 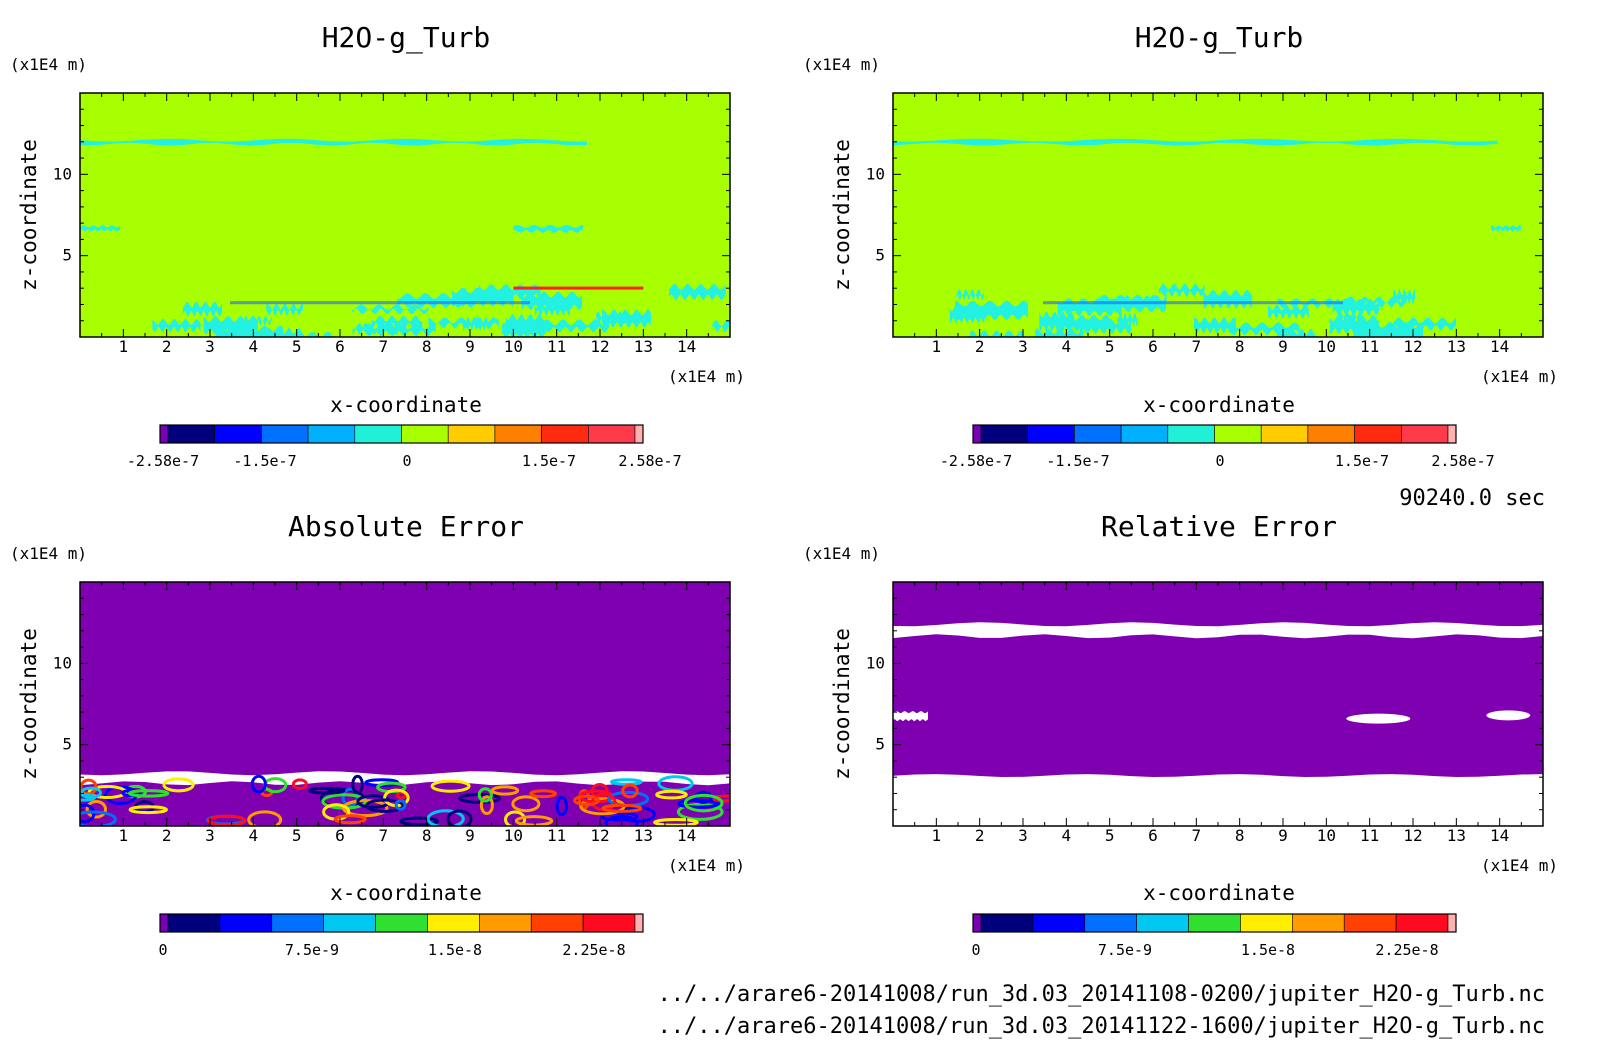 What do you see at coordinates (578, 288) in the screenshot?
I see `red-streak` at bounding box center [578, 288].